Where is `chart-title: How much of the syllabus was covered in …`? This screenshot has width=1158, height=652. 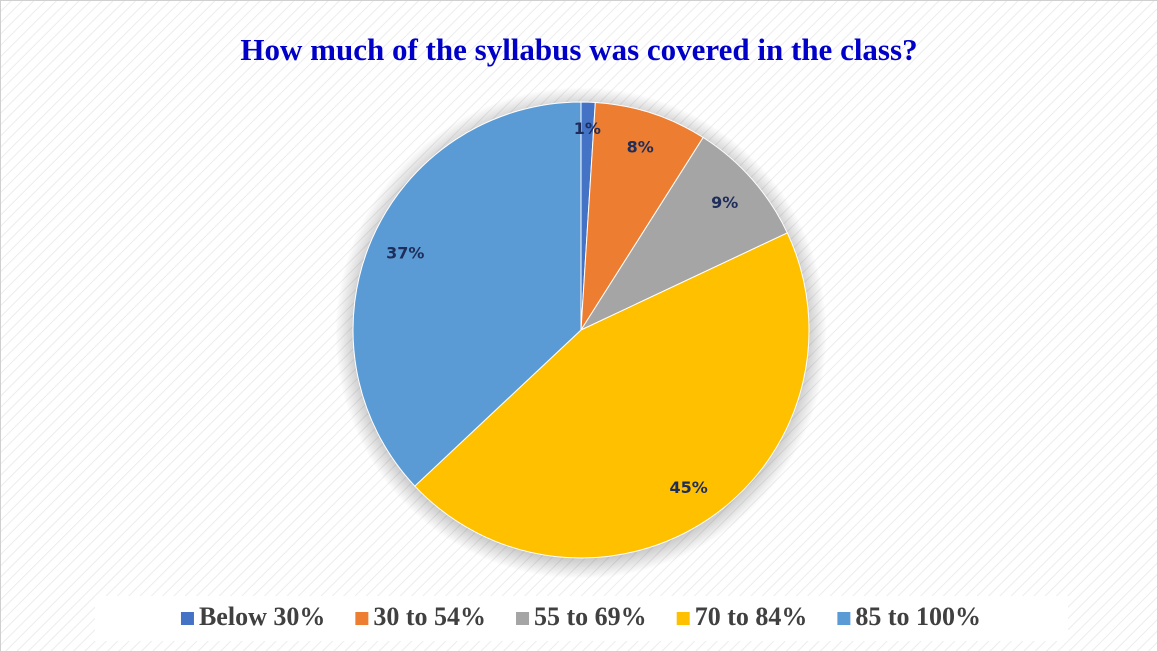
chart-title: How much of the syllabus was covered in … is located at coordinates (578, 49).